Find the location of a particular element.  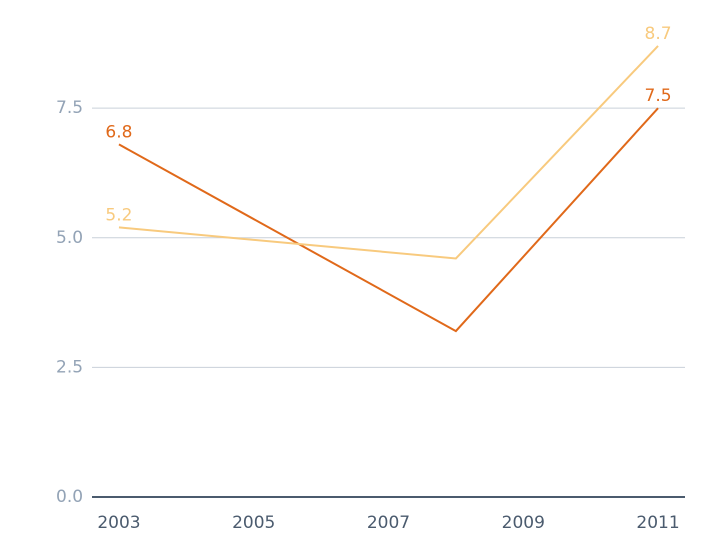

x-tick-label: 2007 is located at coordinates (388, 523).